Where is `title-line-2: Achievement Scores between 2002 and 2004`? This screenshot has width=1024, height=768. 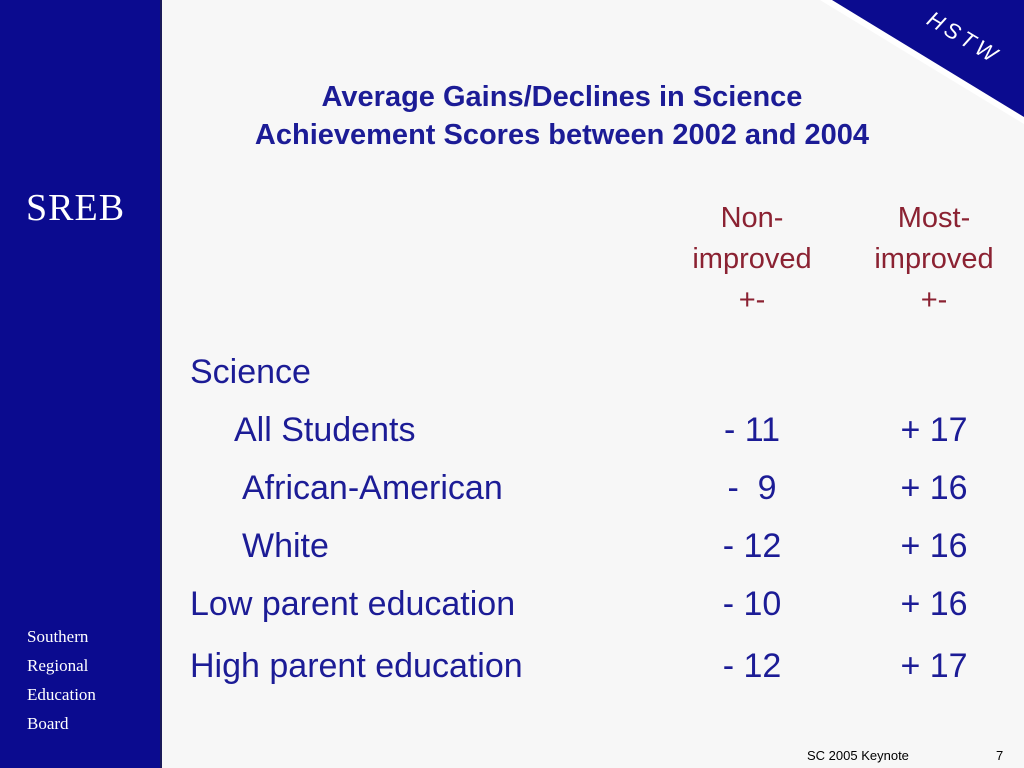
title-line-2: Achievement Scores between 2002 and 2004 is located at coordinates (562, 135).